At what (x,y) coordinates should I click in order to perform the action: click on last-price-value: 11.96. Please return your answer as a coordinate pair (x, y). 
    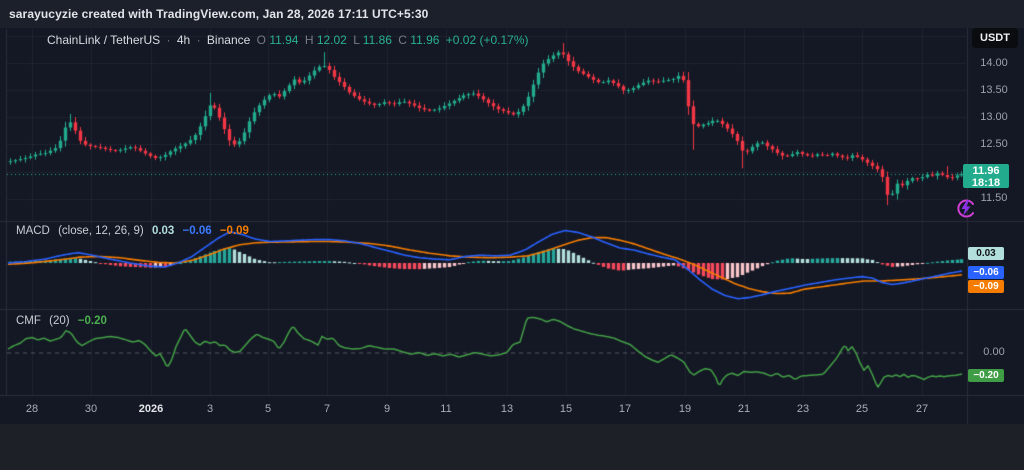
    Looking at the image, I should click on (986, 171).